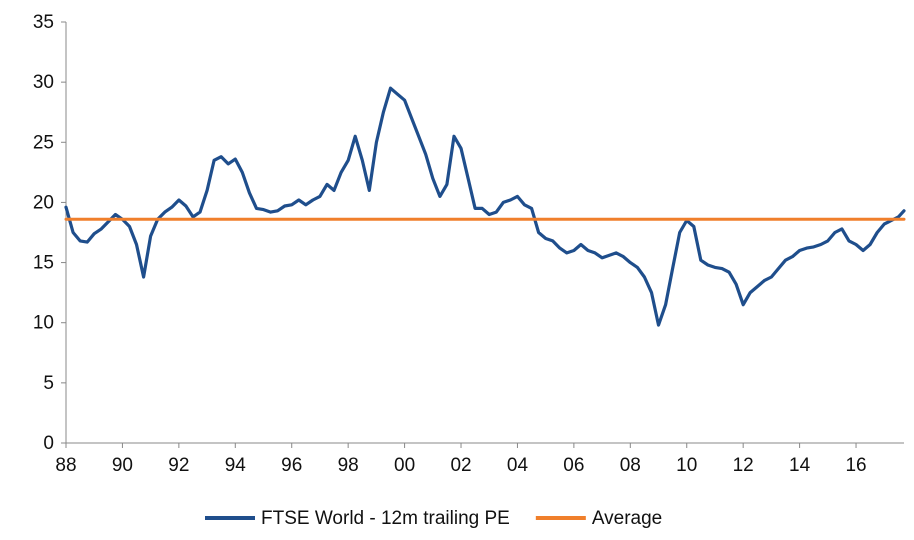  What do you see at coordinates (404, 465) in the screenshot?
I see `x-tick-label: 00` at bounding box center [404, 465].